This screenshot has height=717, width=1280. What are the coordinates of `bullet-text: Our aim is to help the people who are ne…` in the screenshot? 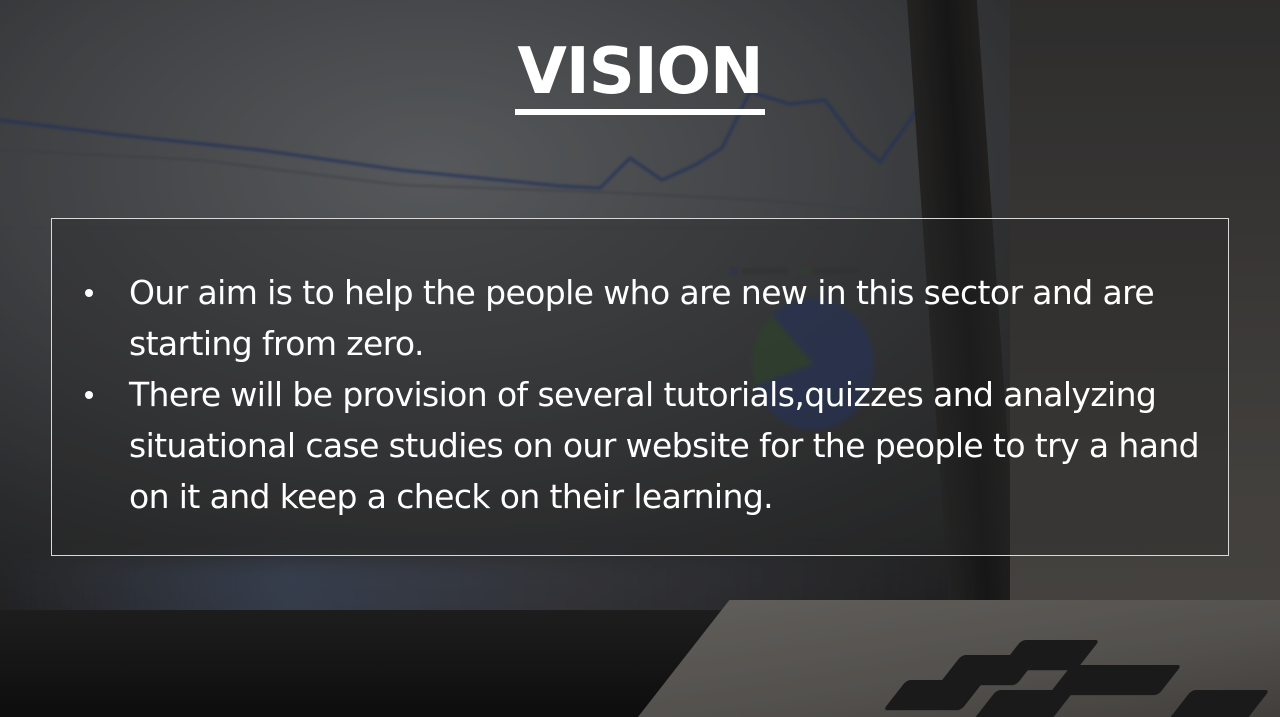 It's located at (642, 318).